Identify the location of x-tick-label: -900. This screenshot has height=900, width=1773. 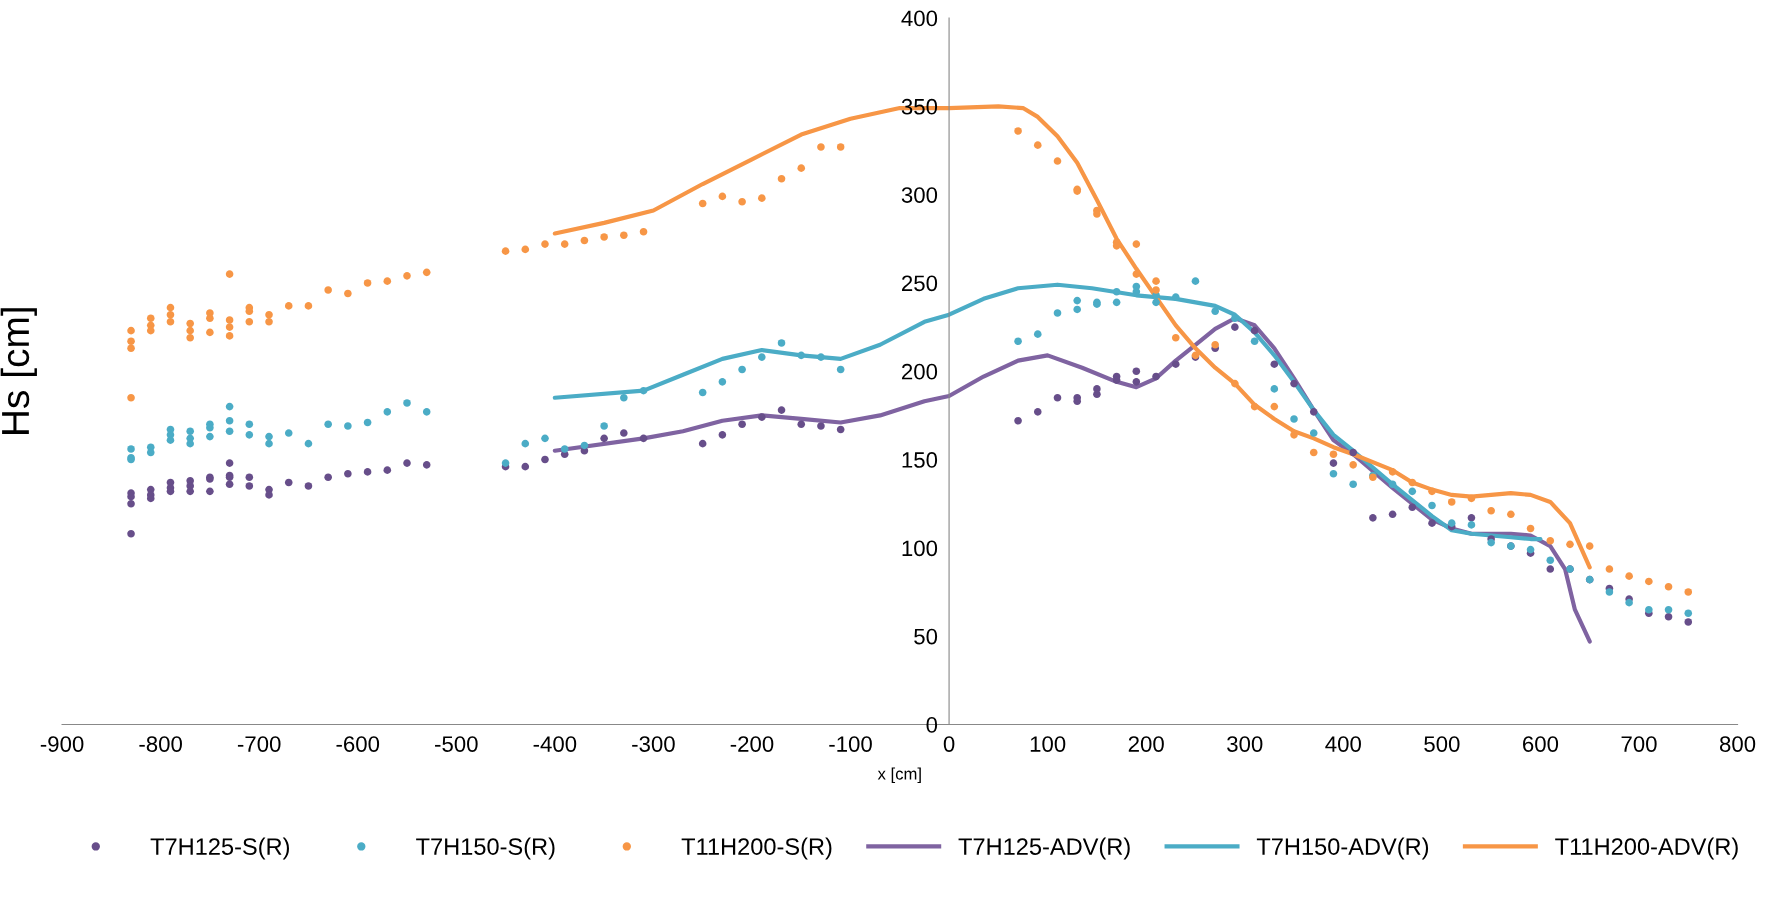
(62, 744).